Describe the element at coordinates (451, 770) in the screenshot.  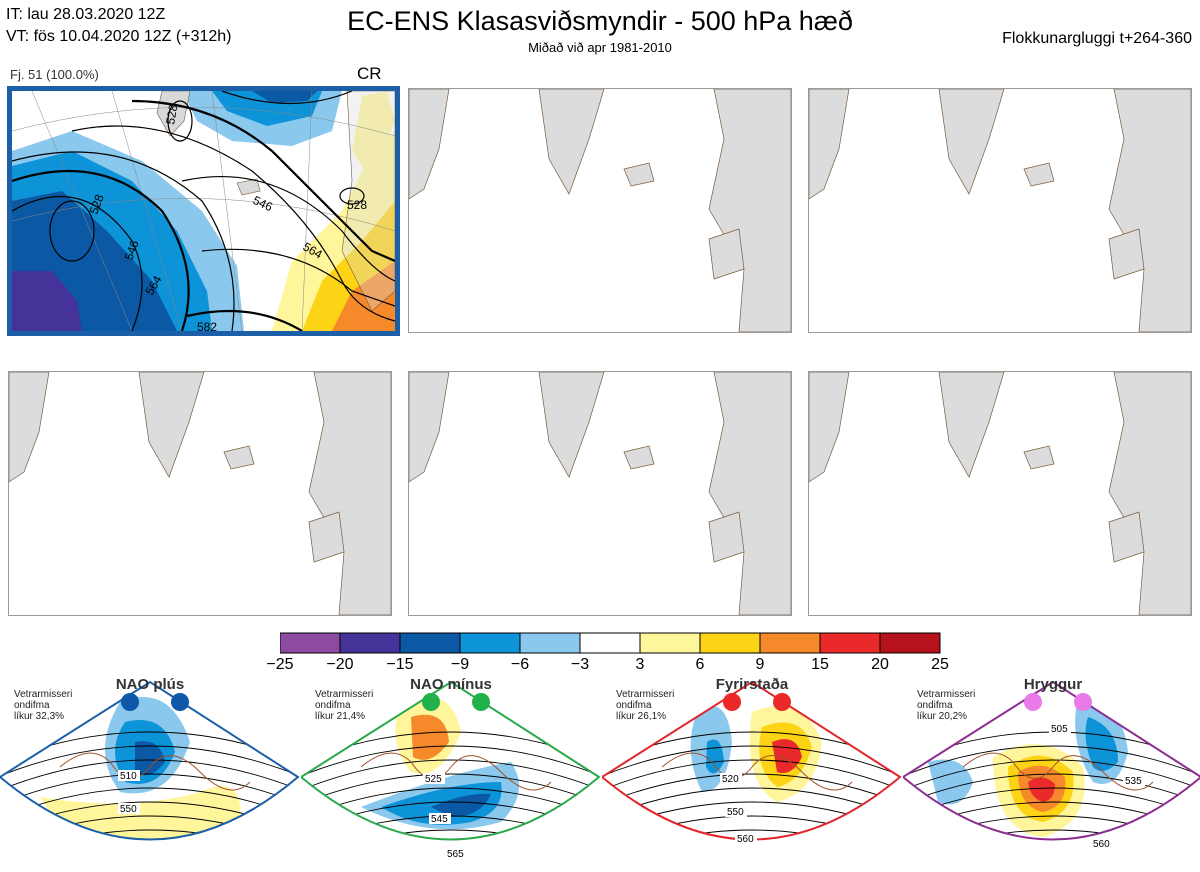
I see `regime-map-2: 525 545 565` at that location.